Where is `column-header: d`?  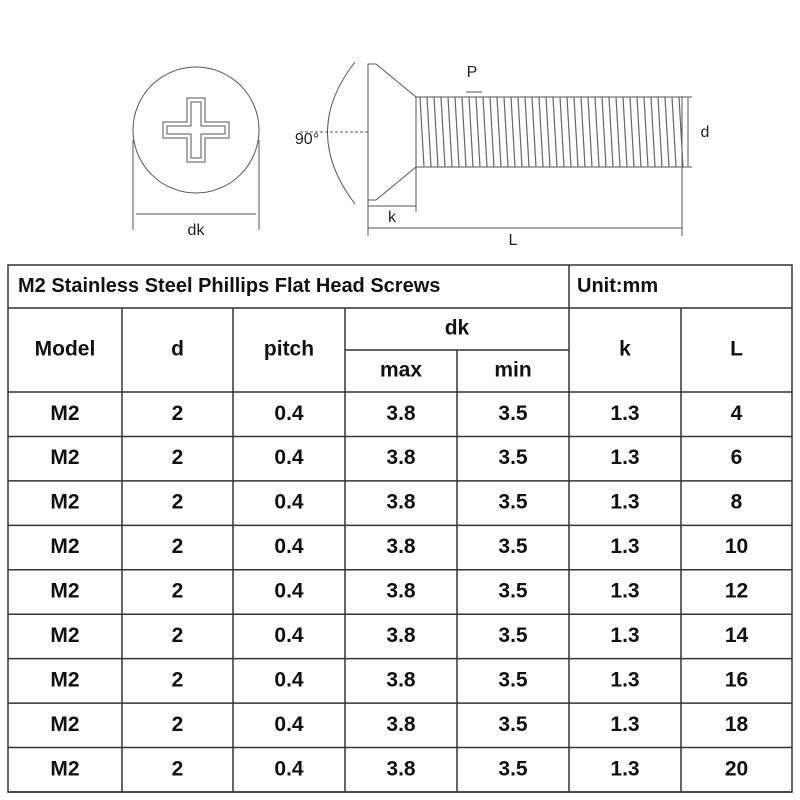
column-header: d is located at coordinates (177, 349).